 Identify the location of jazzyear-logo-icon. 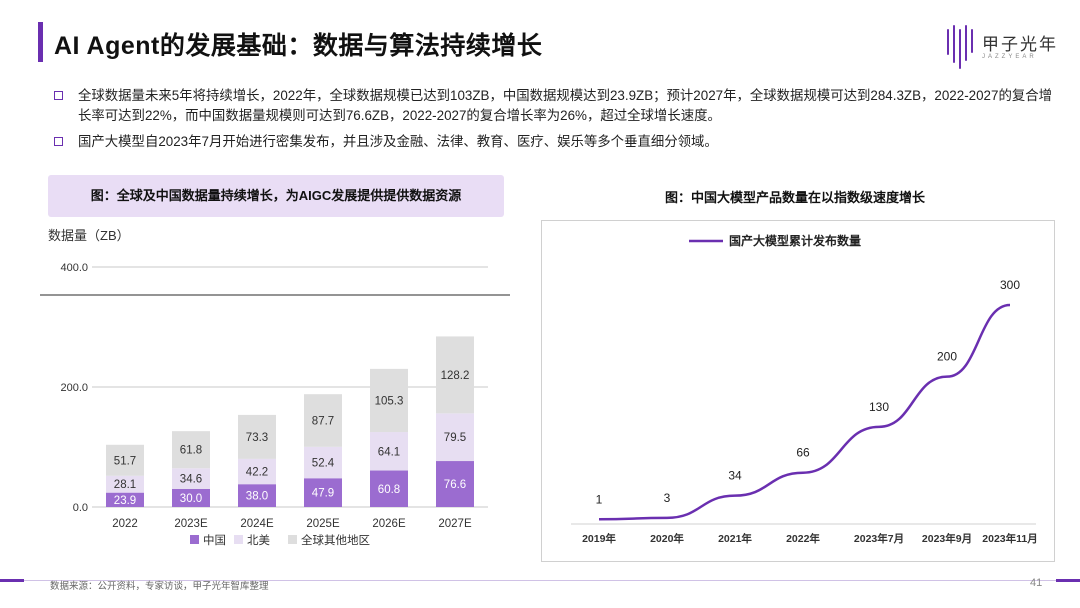
(960, 47).